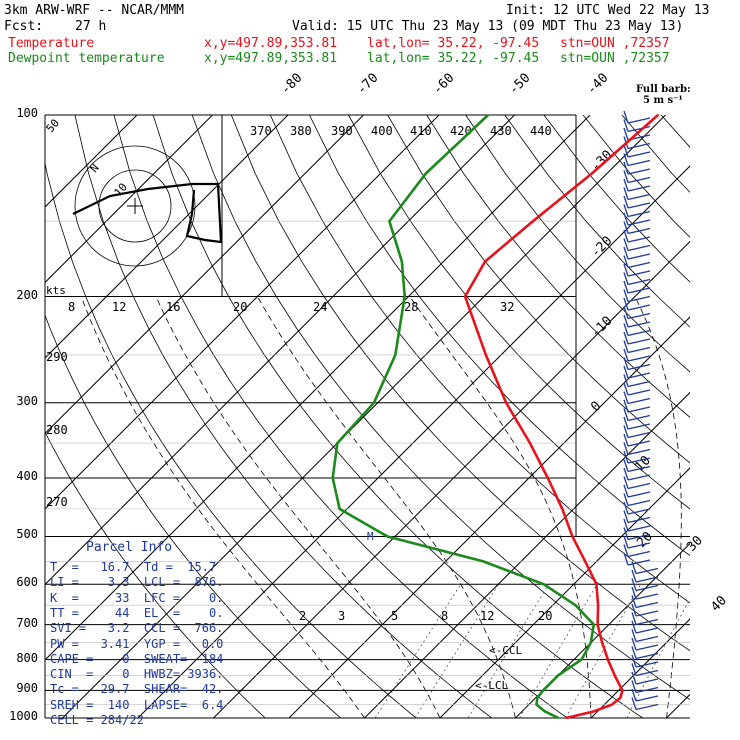  What do you see at coordinates (27, 534) in the screenshot?
I see `pressure-label-500: 500` at bounding box center [27, 534].